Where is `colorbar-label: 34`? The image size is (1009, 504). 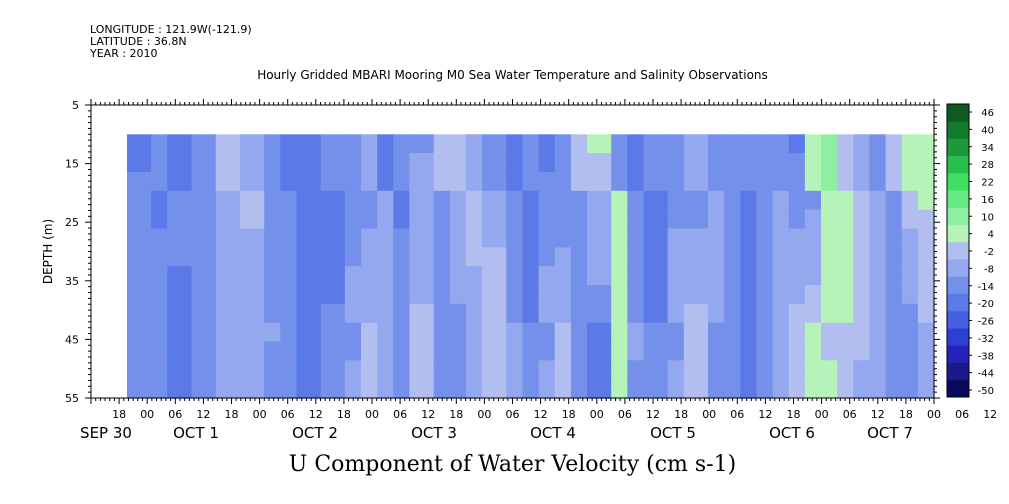 colorbar-label: 34 is located at coordinates (987, 148).